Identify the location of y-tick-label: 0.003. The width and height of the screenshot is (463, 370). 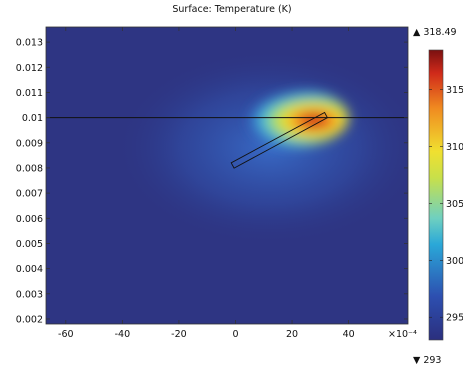
(29, 294).